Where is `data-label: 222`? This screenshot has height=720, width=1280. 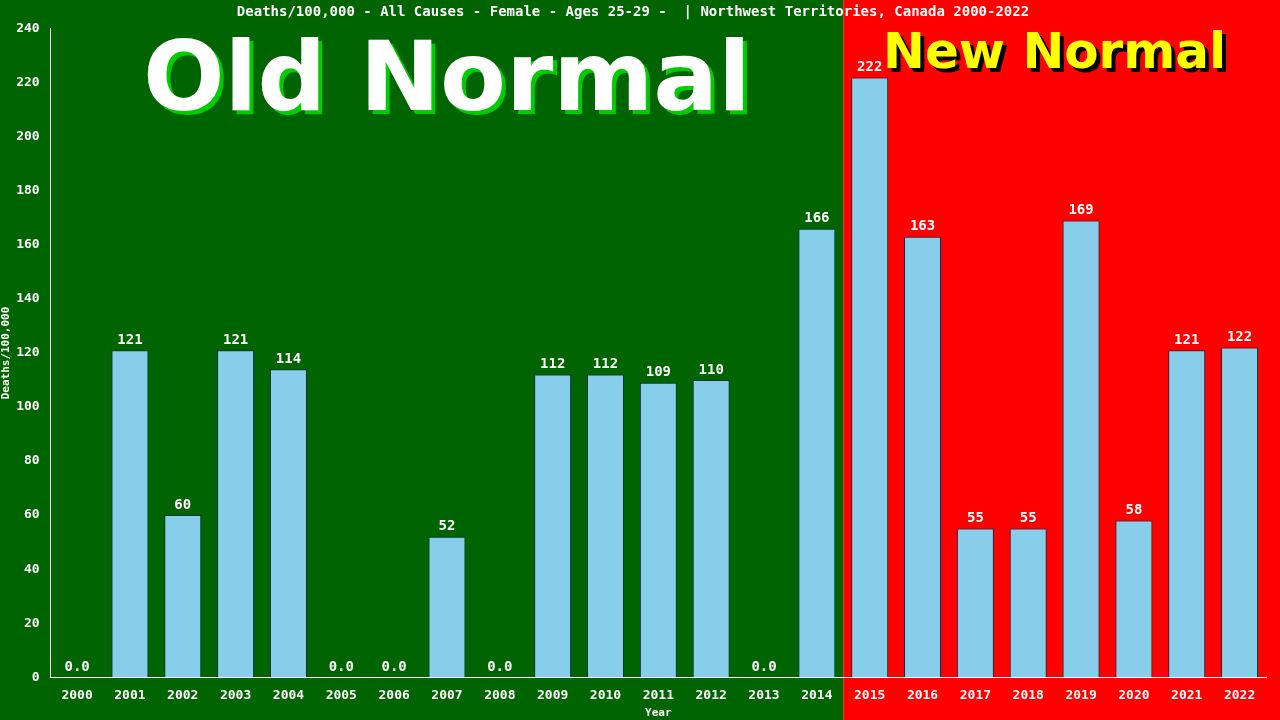
data-label: 222 is located at coordinates (870, 66).